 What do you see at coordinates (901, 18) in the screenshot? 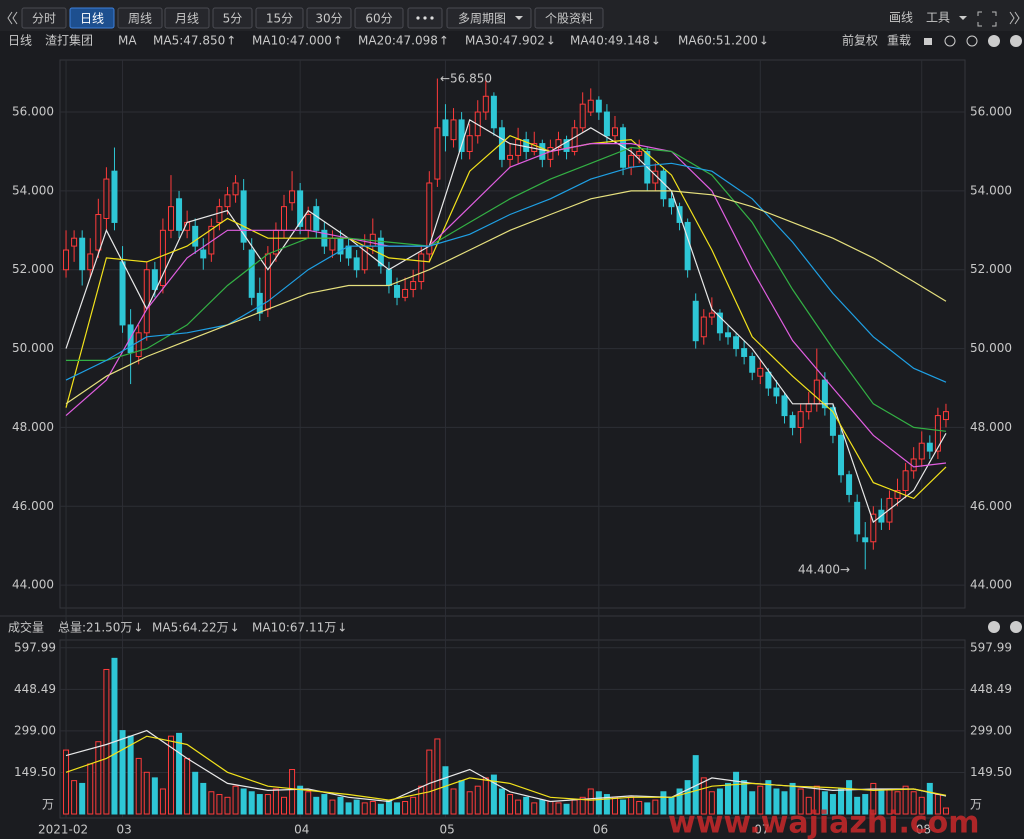
I see `tool-label: 画线` at bounding box center [901, 18].